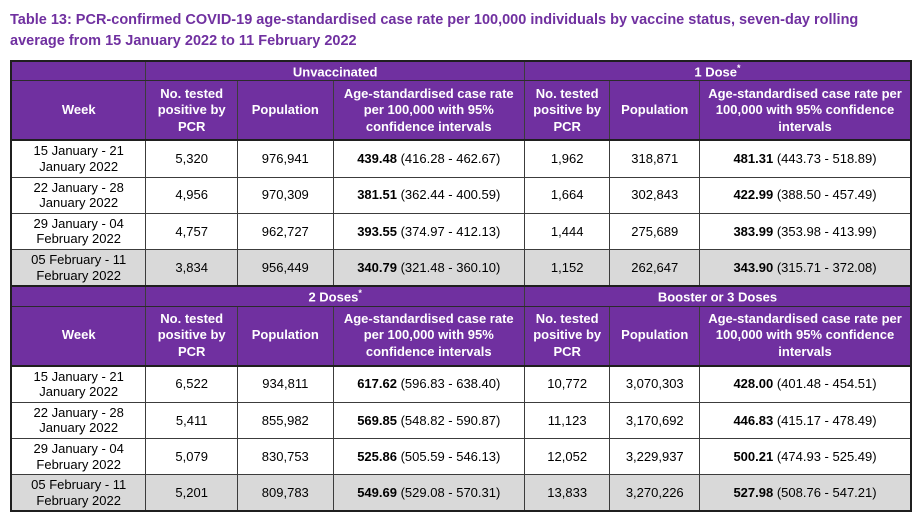  What do you see at coordinates (191, 195) in the screenshot?
I see `tested-cell: 4,956` at bounding box center [191, 195].